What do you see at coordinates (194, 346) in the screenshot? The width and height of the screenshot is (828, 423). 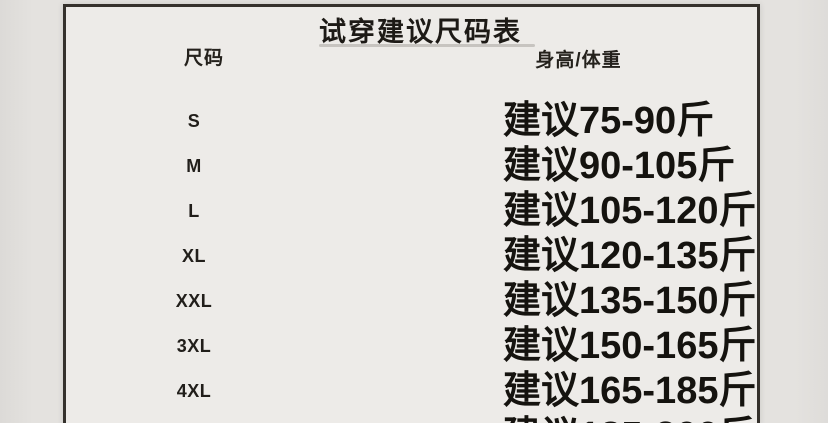 I see `size-label: 3XL` at bounding box center [194, 346].